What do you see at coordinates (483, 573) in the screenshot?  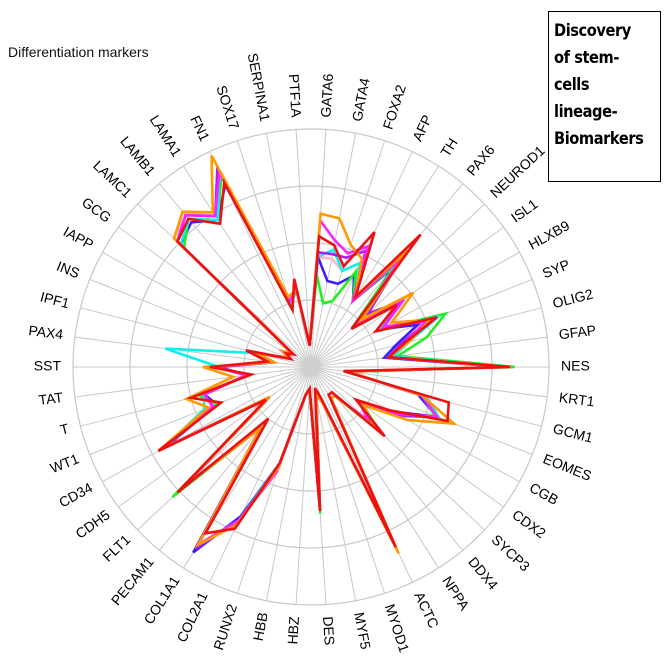 I see `axis-label: DDX4` at bounding box center [483, 573].